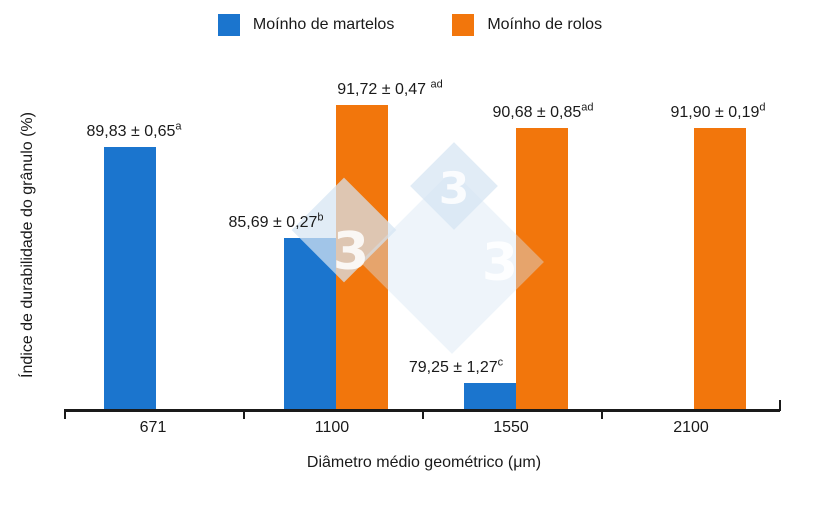  Describe the element at coordinates (463, 25) in the screenshot. I see `legend-swatch-orange` at that location.